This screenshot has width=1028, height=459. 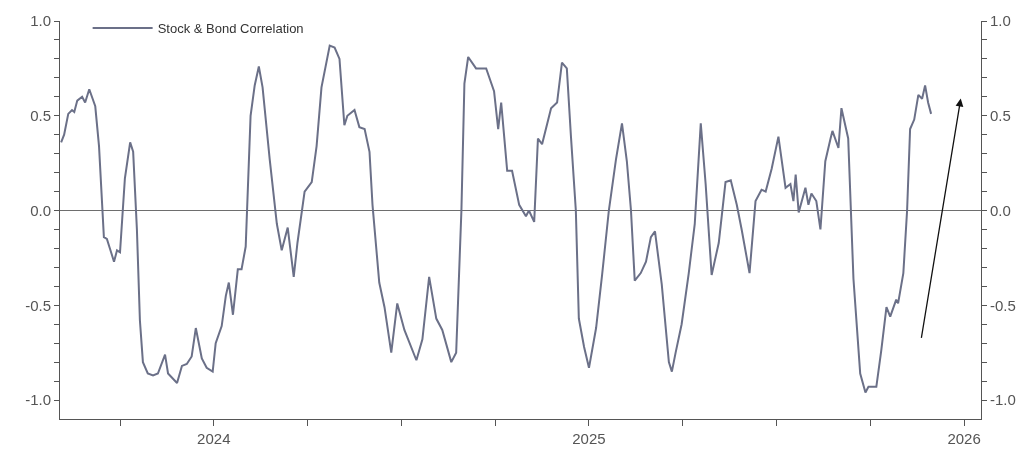 I want to click on y-tick-label: 0.5, so click(x=40, y=116).